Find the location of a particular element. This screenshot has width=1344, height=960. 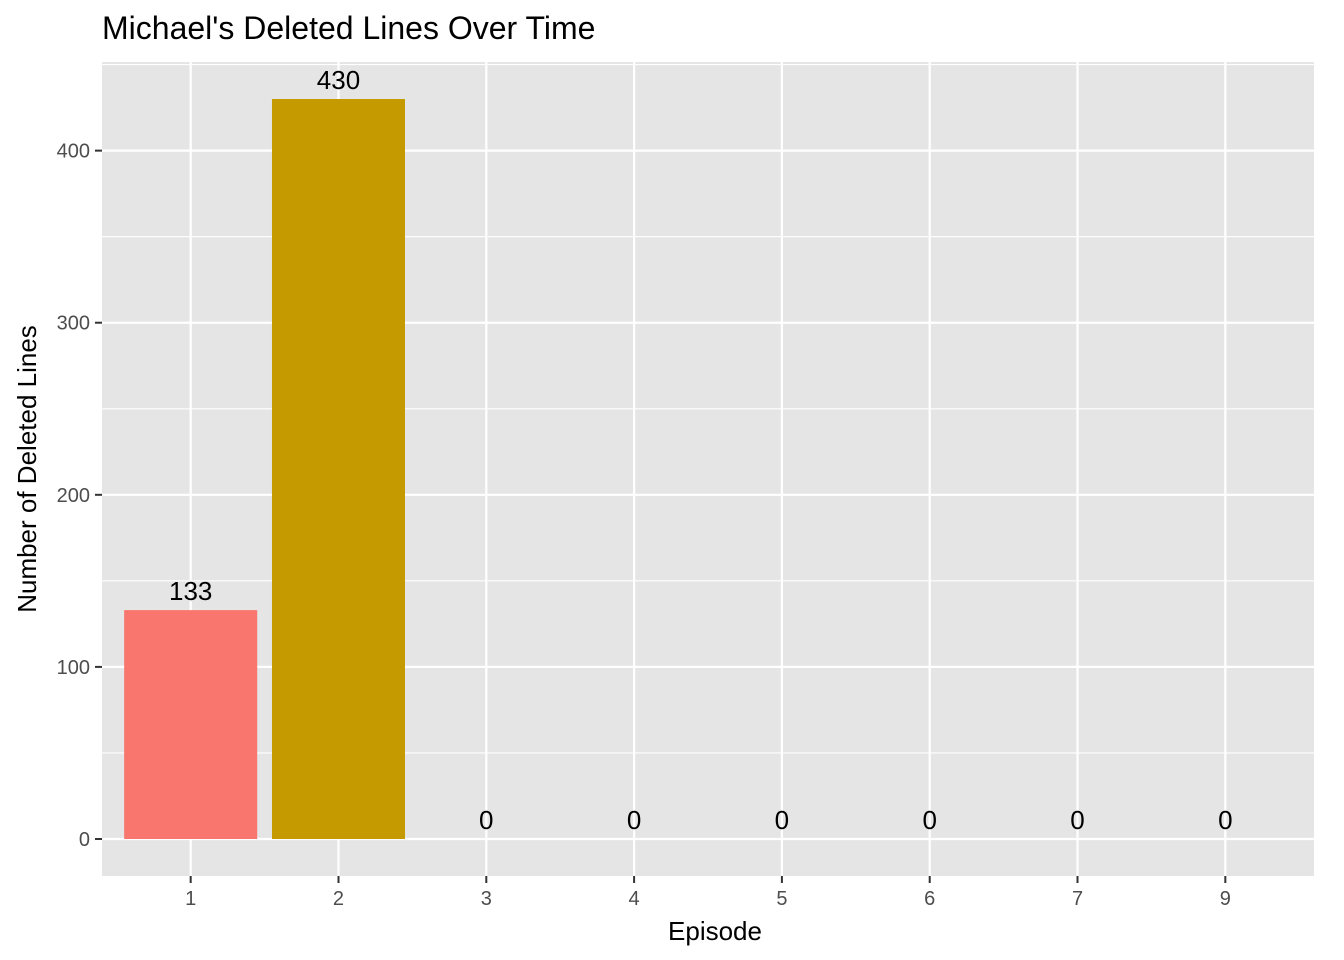

y-tick-label: 0 is located at coordinates (84, 840).